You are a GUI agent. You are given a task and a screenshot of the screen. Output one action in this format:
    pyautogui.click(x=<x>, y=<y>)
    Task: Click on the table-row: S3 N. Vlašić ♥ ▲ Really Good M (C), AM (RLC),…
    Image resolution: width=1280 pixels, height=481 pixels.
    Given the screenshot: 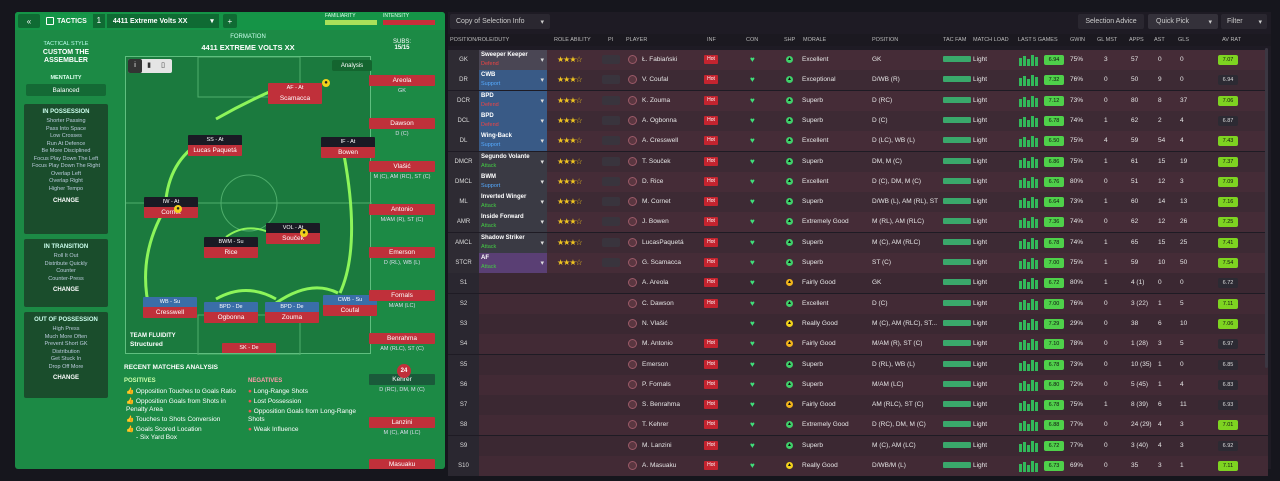 What is the action you would take?
    pyautogui.click(x=858, y=323)
    